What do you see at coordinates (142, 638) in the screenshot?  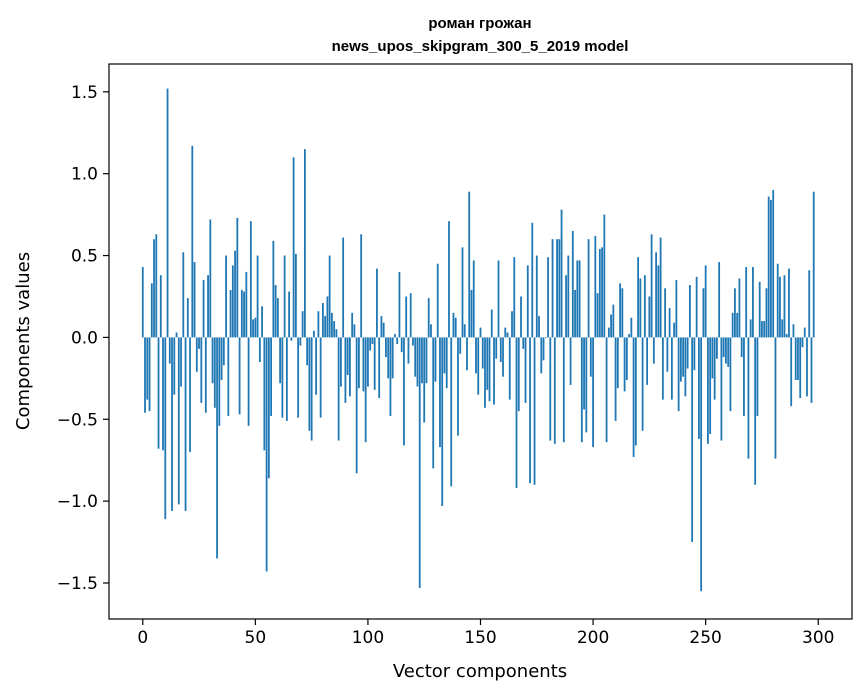 I see `x-tick-label: 0` at bounding box center [142, 638].